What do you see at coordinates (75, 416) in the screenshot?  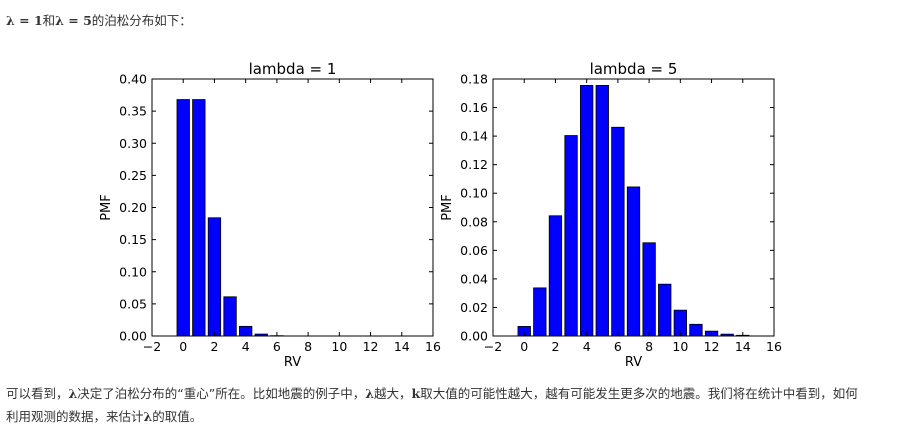 I see `body-text: 利用观测的数据，来估计` at bounding box center [75, 416].